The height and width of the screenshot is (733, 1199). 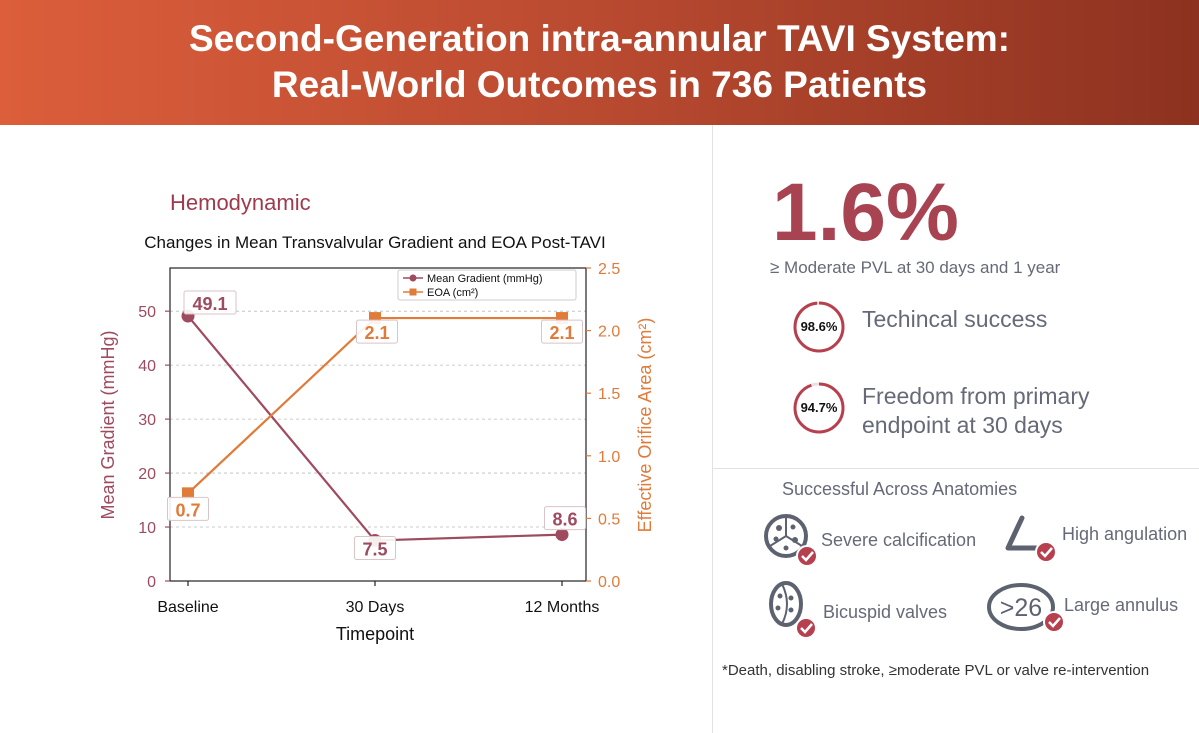 I want to click on plot-frame, so click(x=378, y=424).